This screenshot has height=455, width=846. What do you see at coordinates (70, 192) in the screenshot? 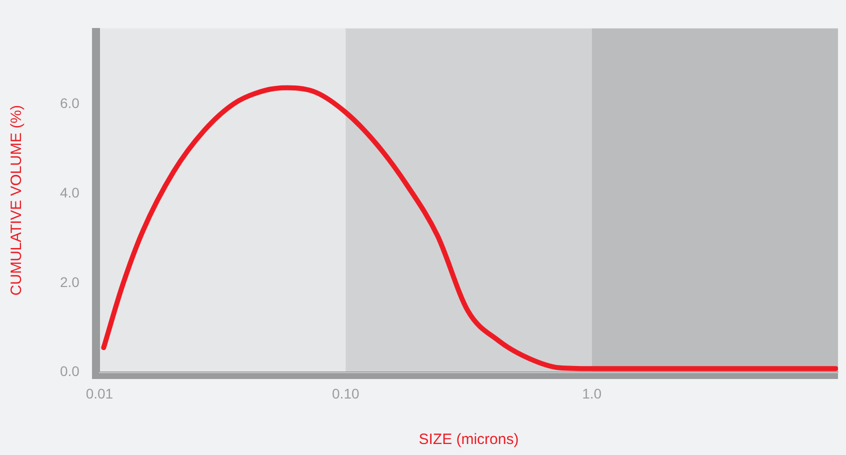
I see `y-tick-label: 4.0` at bounding box center [70, 192].